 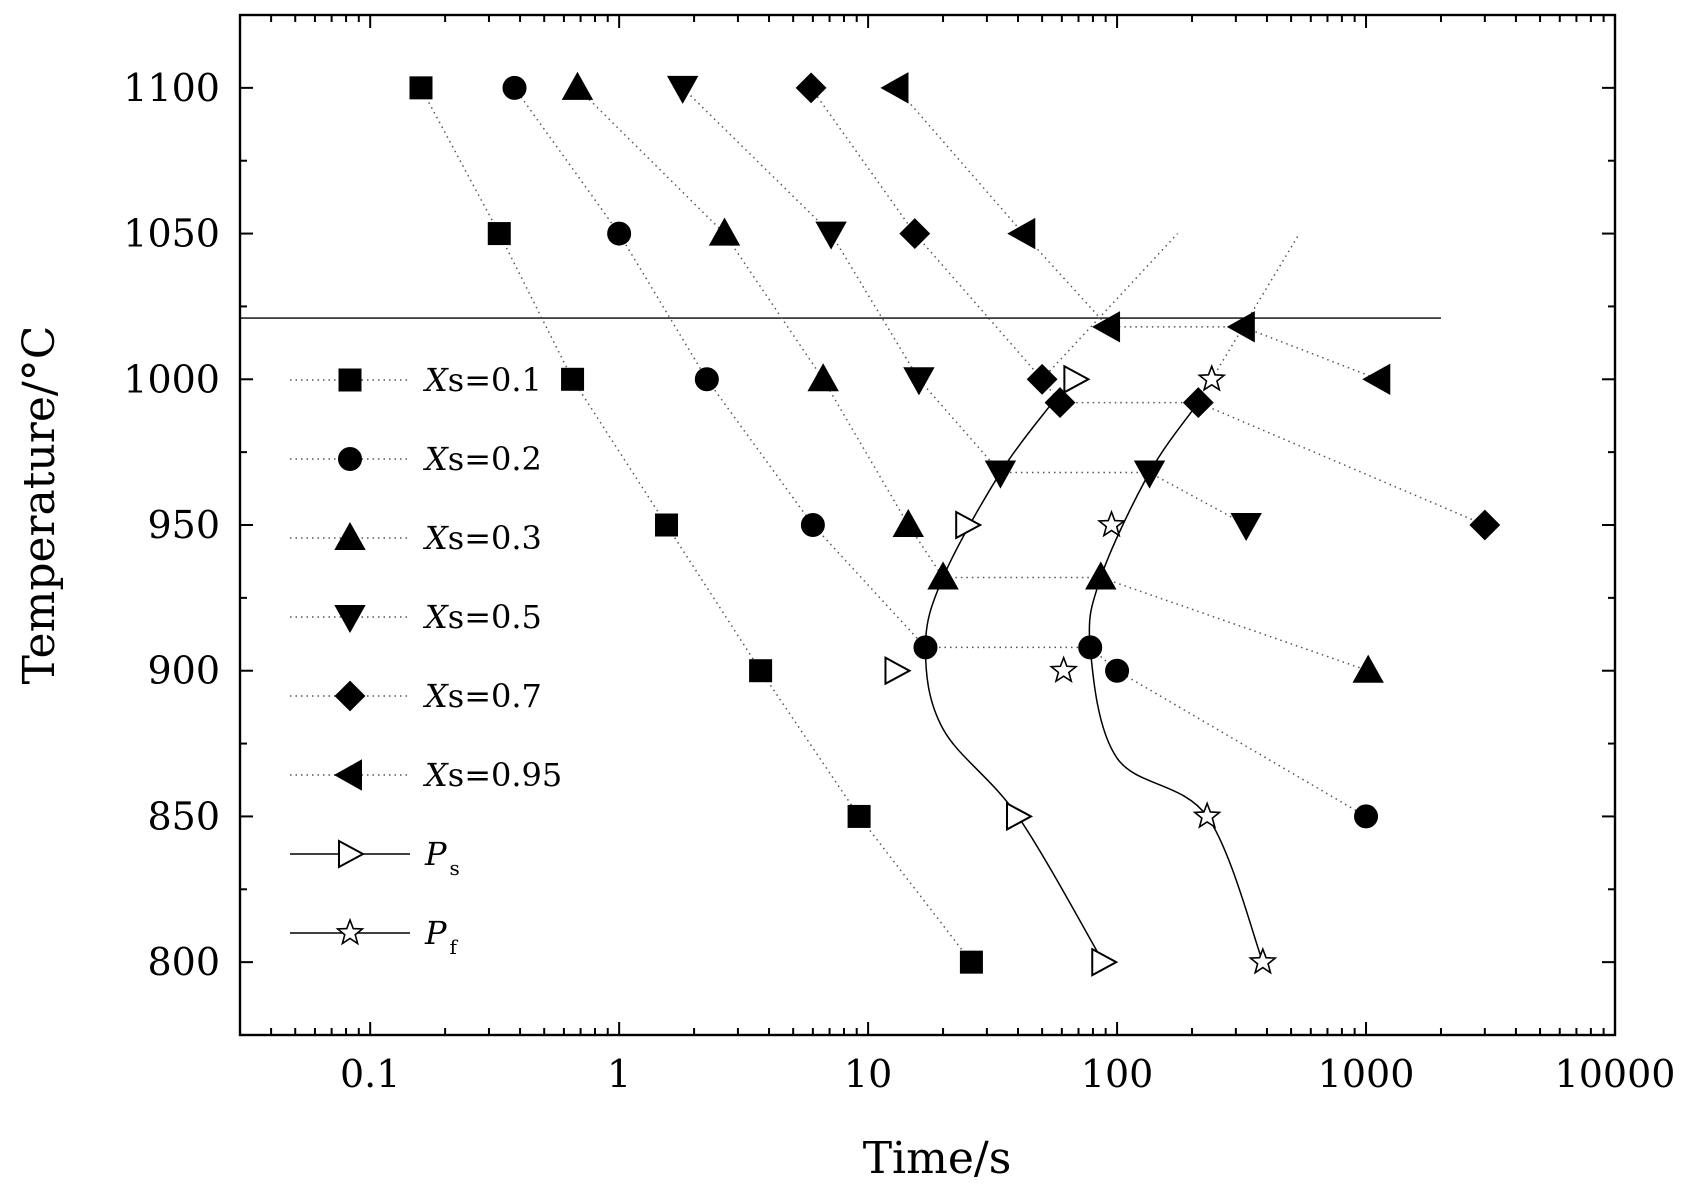 What do you see at coordinates (492, 775) in the screenshot?
I see `legend-label-xs-0-95: Xs=0.95` at bounding box center [492, 775].